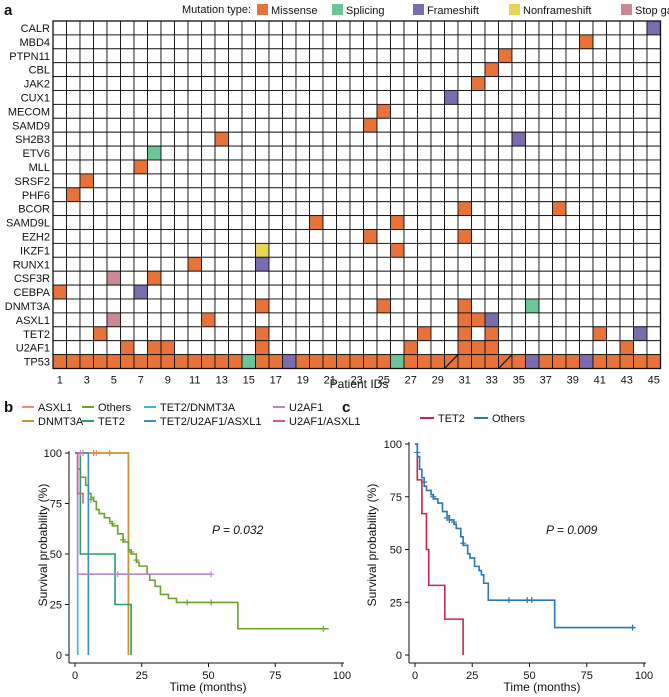  I want to click on gene-label-mll: MLL, so click(39, 168).